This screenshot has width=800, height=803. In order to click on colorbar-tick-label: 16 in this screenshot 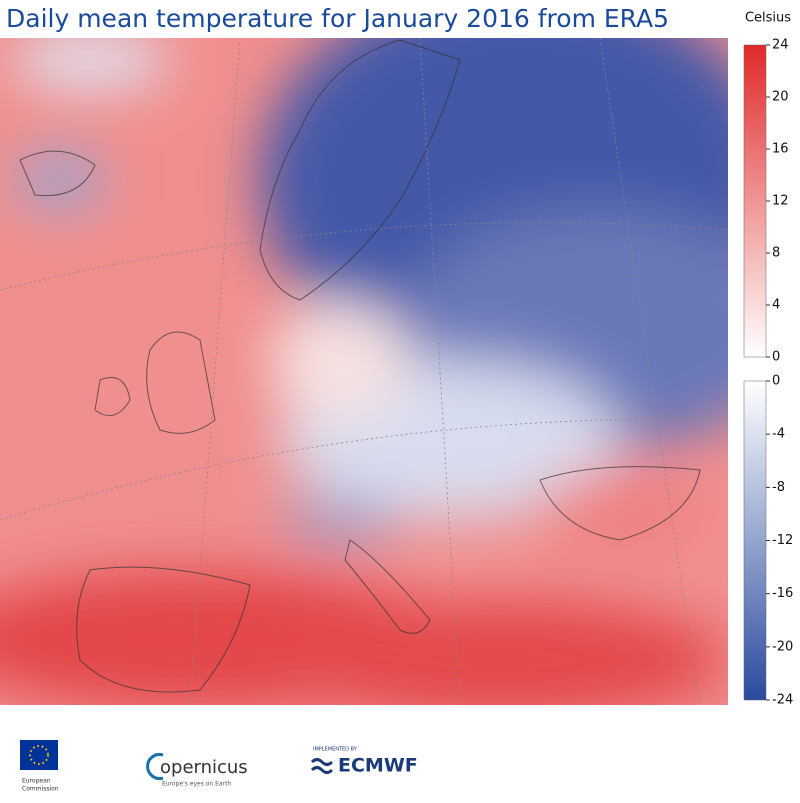, I will do `click(780, 149)`.